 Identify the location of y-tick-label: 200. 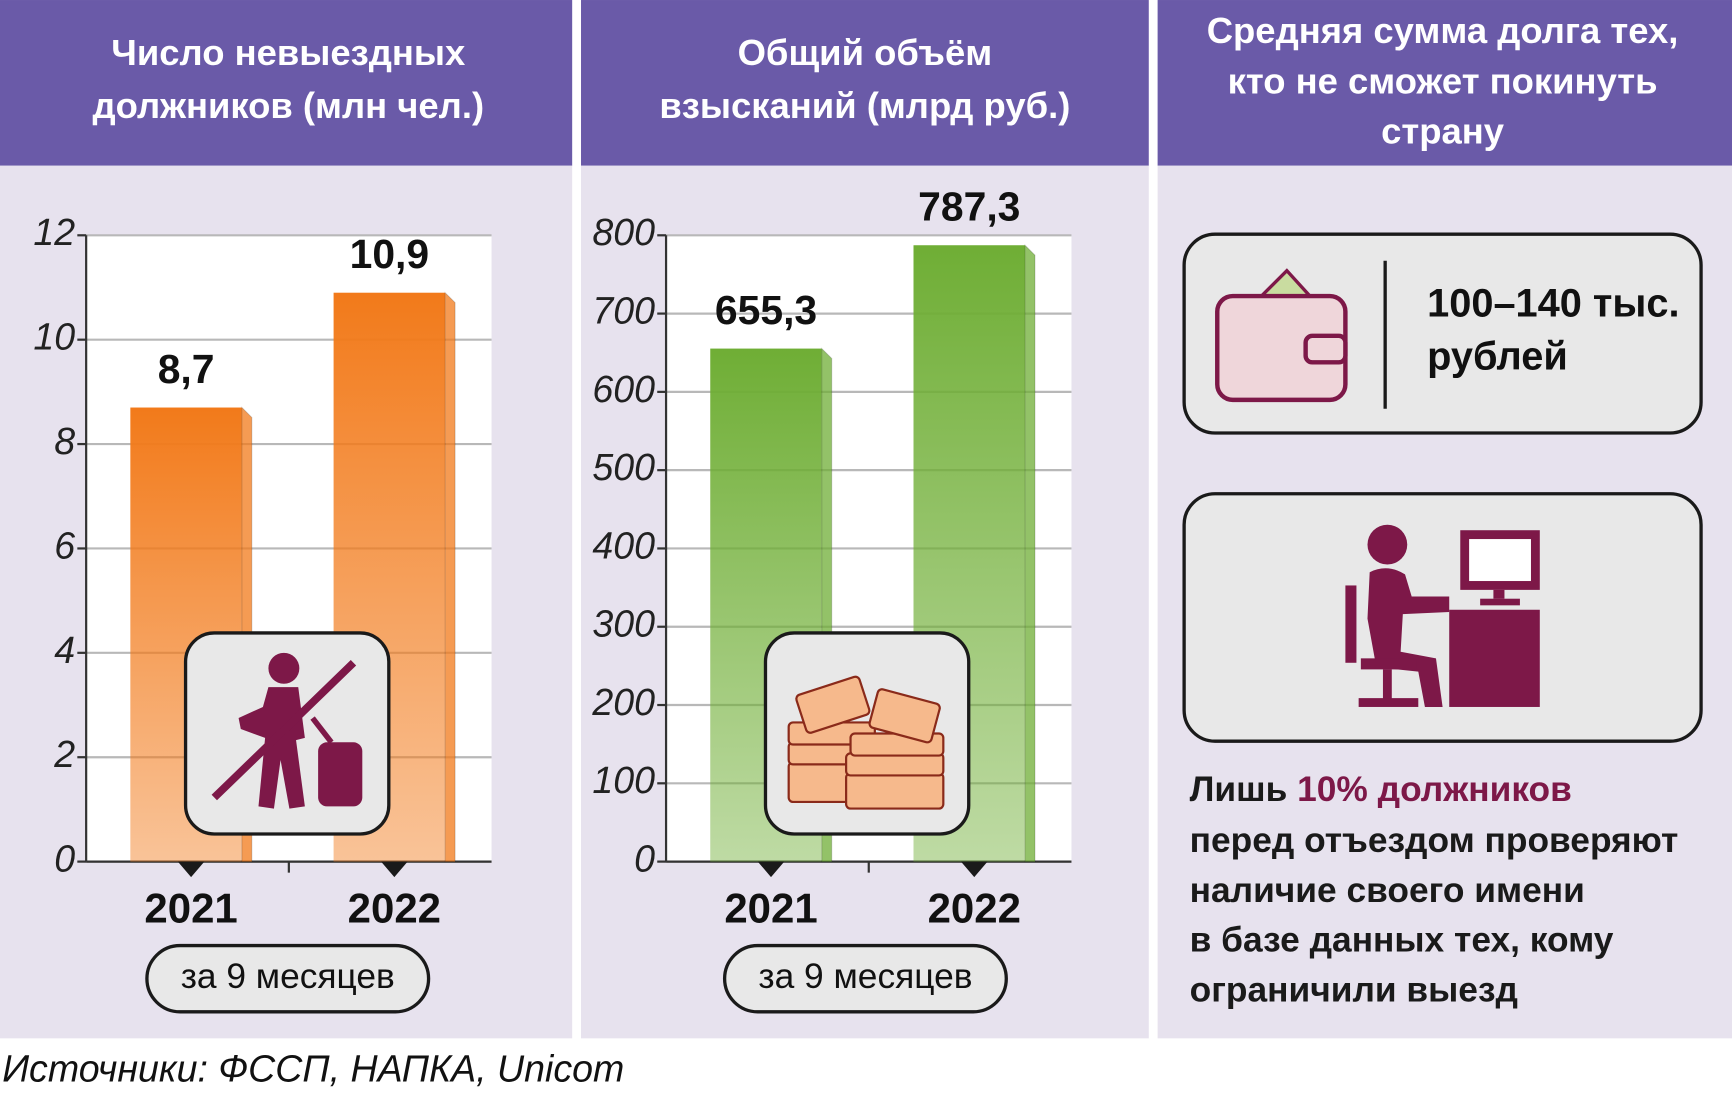
(623, 702).